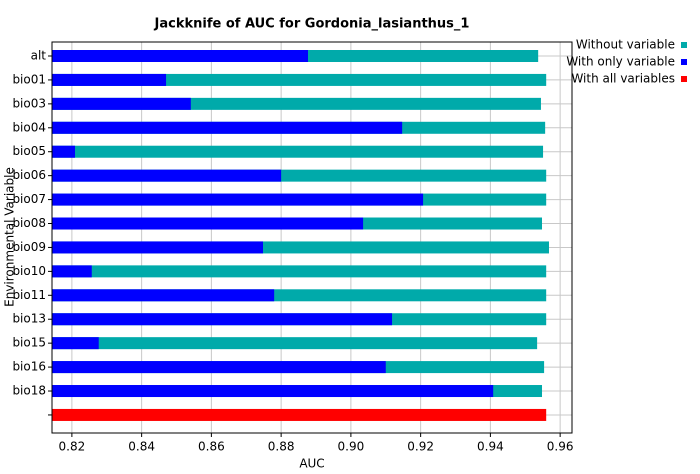  Describe the element at coordinates (29, 175) in the screenshot. I see `y-tick-label: bio06` at that location.